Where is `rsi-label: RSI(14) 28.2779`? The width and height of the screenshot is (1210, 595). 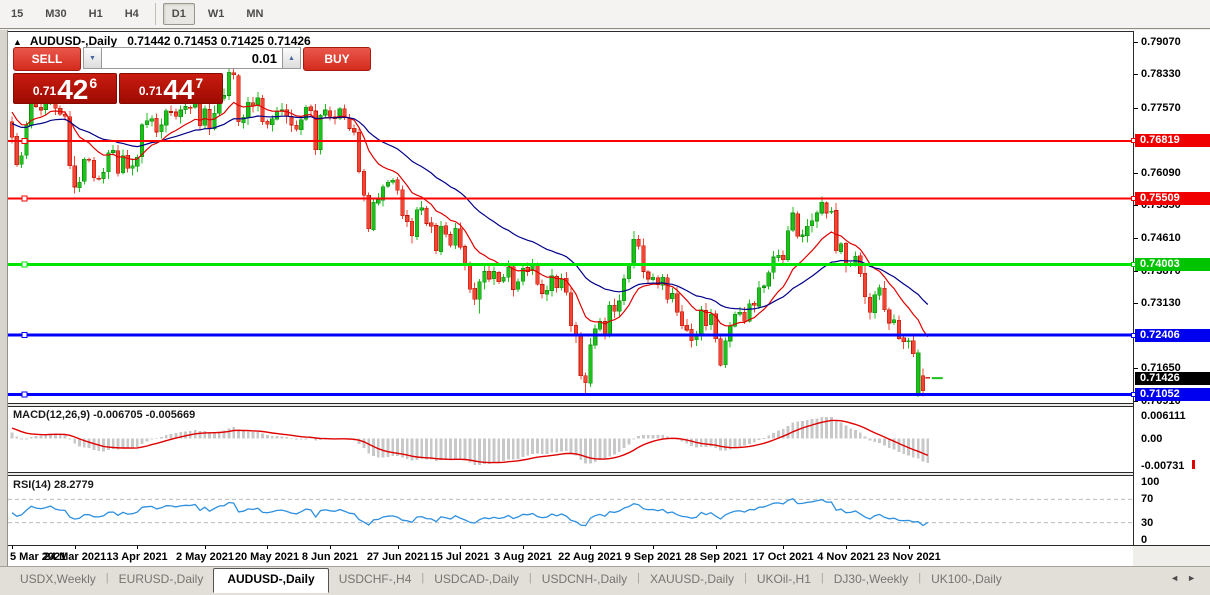
rsi-label: RSI(14) 28.2779 is located at coordinates (53, 485).